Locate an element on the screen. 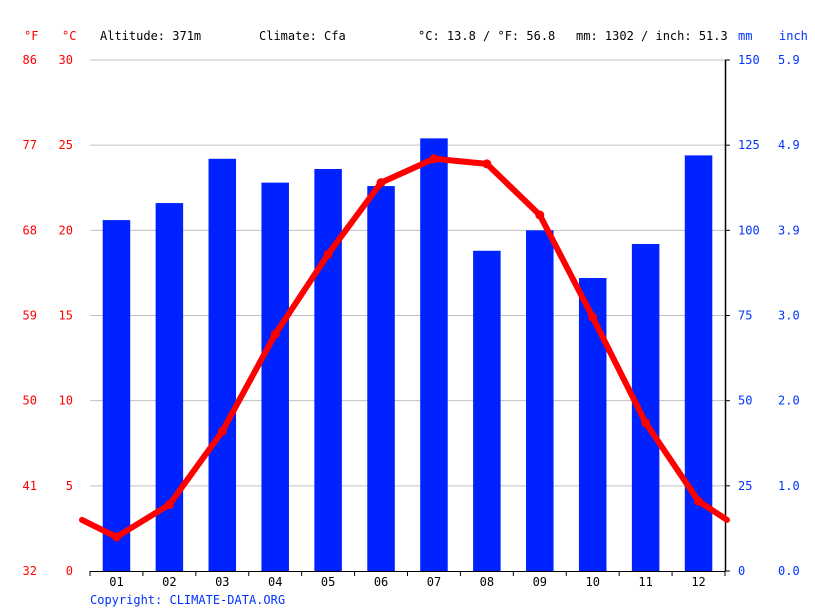 This screenshot has width=815, height=611. tick-label-celsius: 25 is located at coordinates (66, 145).